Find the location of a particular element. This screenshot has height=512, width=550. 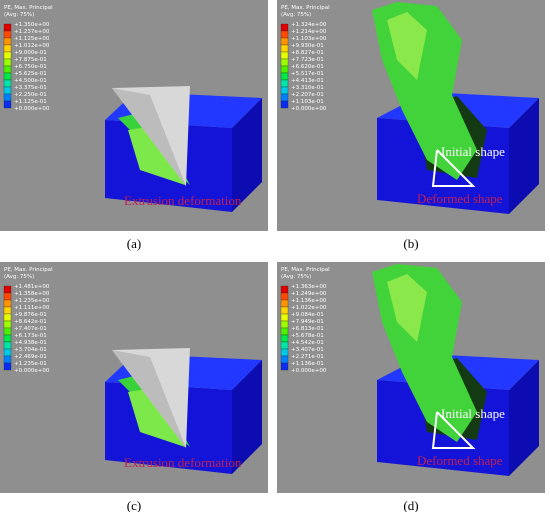

legend-label: +1.103e+00 is located at coordinates (309, 39).